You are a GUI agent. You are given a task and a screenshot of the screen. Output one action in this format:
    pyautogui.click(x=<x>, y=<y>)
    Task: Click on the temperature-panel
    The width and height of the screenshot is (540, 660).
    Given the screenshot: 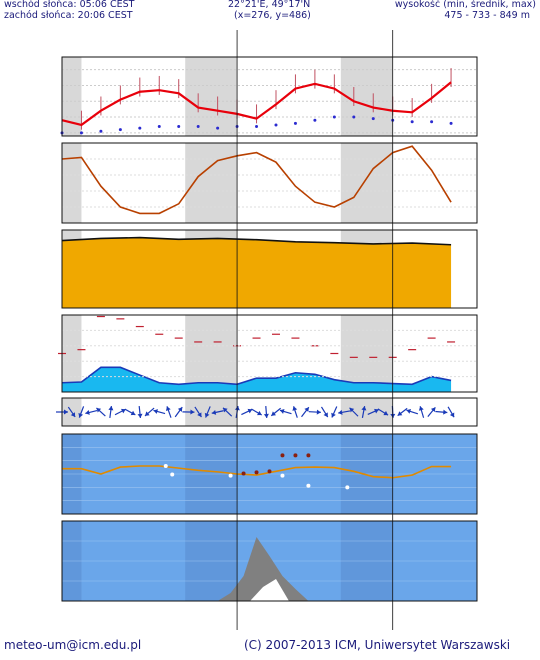 What is the action you would take?
    pyautogui.click(x=269, y=96)
    